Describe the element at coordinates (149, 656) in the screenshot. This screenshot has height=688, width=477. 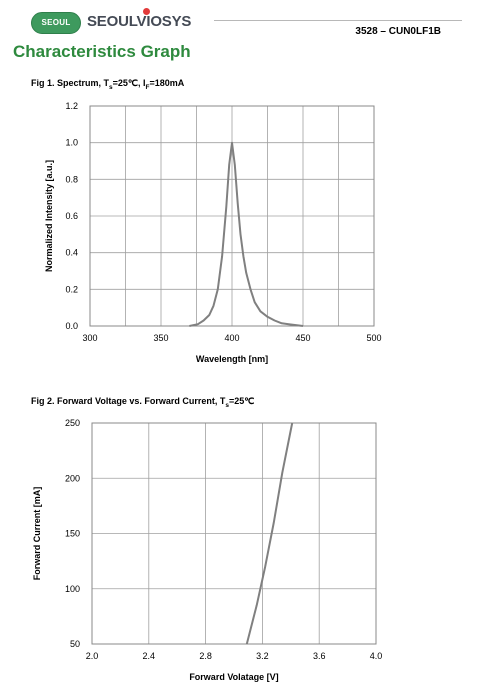
I see `iv-x-tick-label: 2.4` at that location.